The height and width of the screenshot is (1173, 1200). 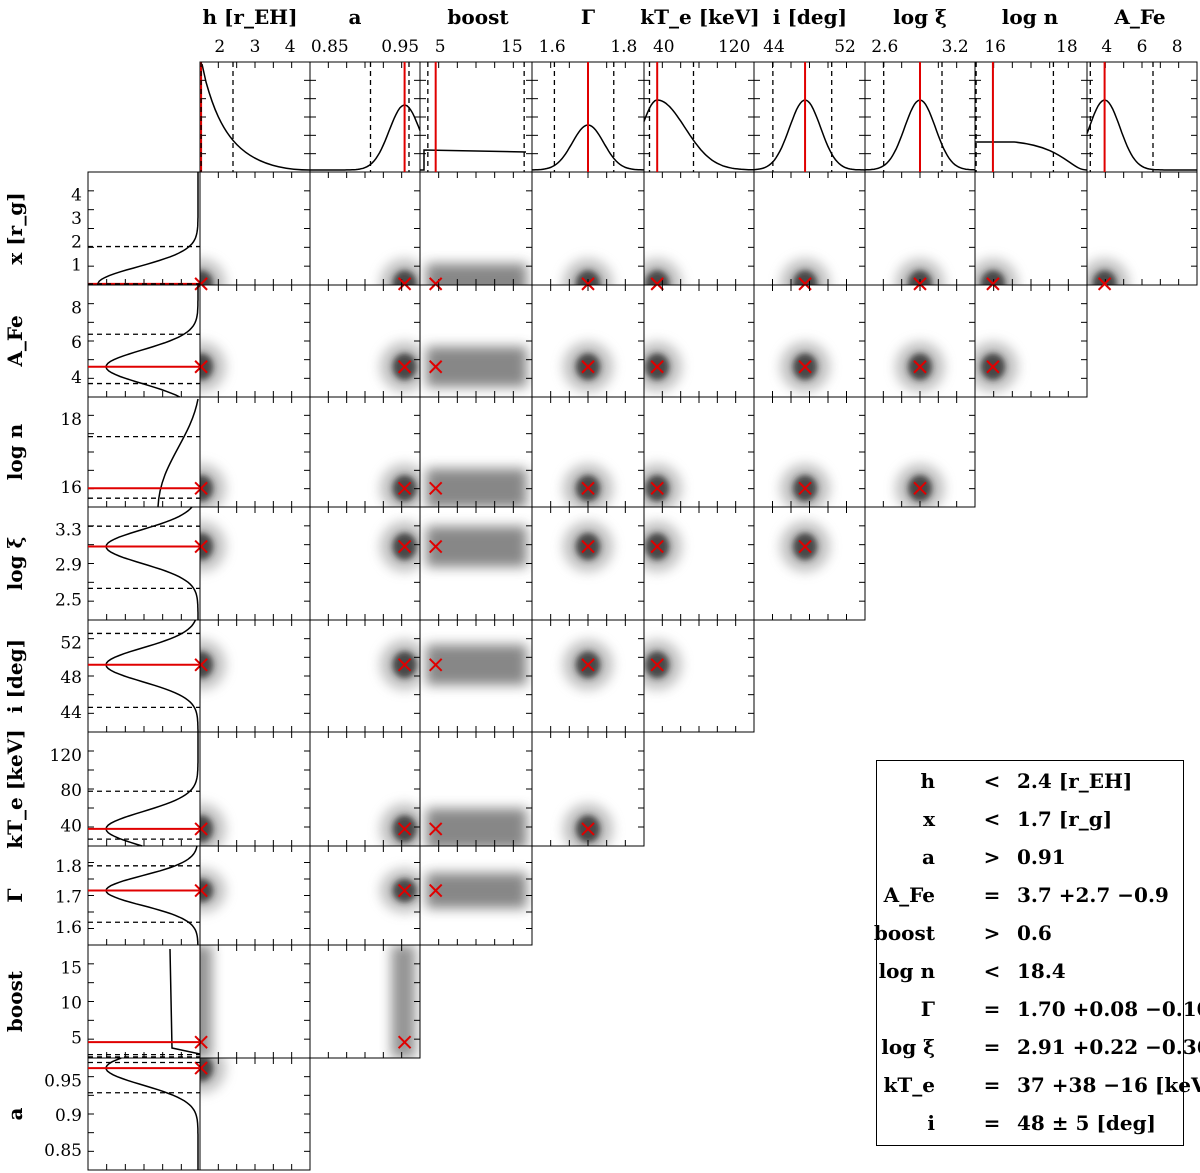 I want to click on column-tick-label: 52, so click(x=845, y=47).